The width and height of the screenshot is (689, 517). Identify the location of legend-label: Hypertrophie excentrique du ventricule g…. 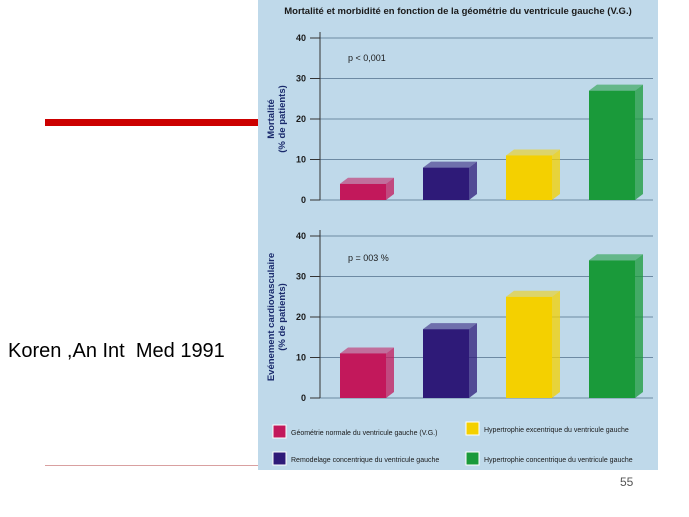
(556, 430).